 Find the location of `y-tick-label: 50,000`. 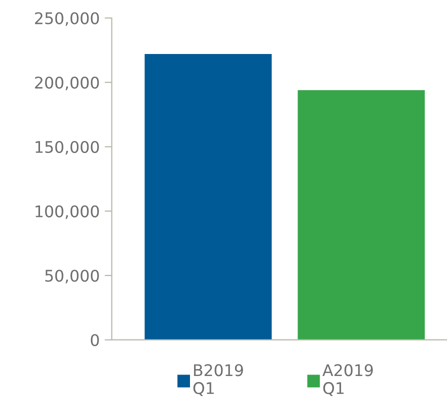

y-tick-label: 50,000 is located at coordinates (72, 277).